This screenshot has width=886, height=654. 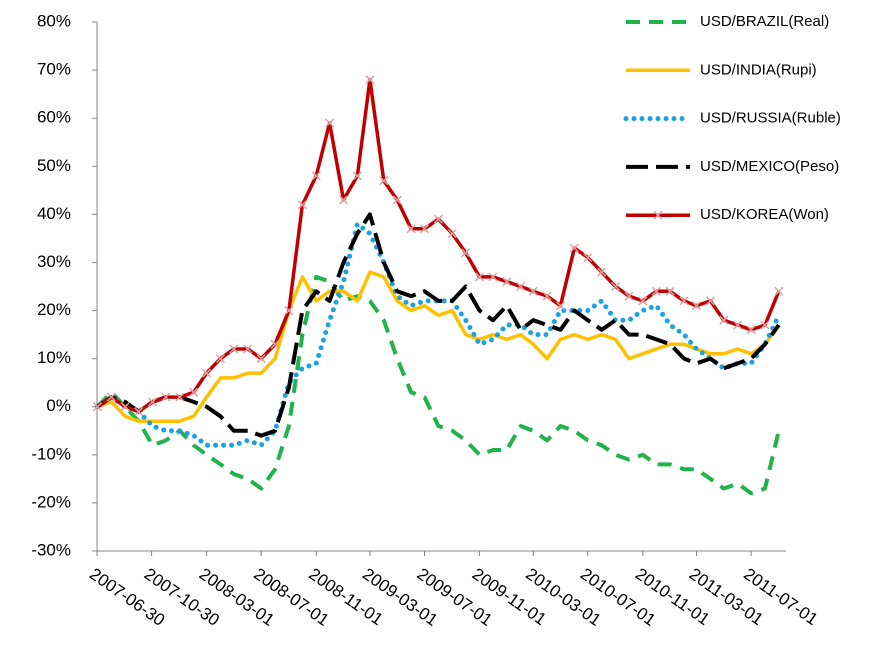 I want to click on legend-label: USD/MEXICO(Peso), so click(x=769, y=166).